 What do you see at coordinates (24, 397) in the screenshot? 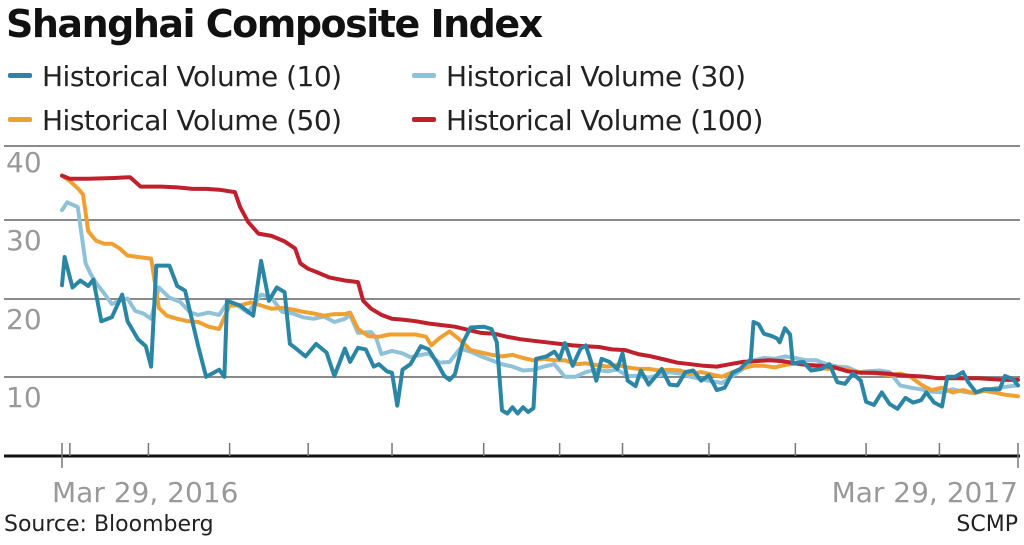
I see `y-tick-label: 10` at bounding box center [24, 397].